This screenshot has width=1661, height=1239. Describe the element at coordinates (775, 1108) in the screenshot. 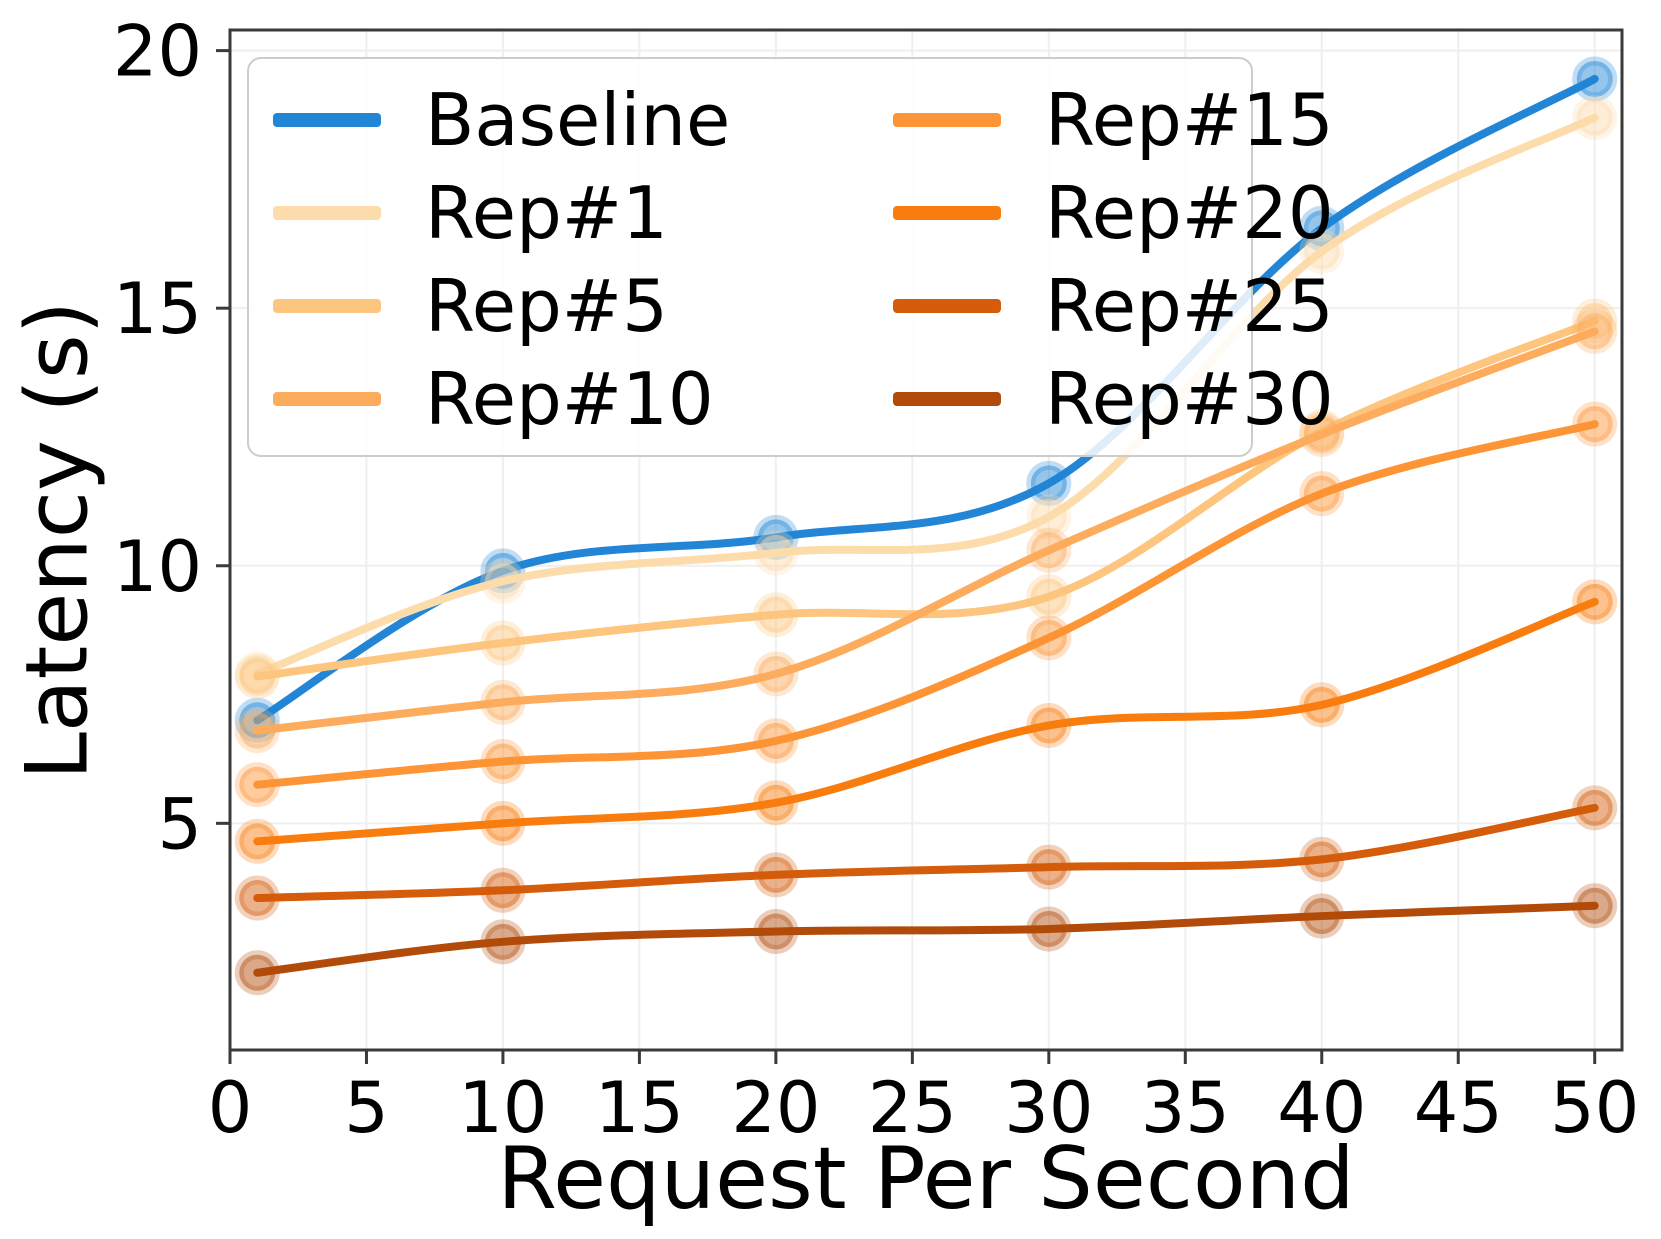

I see `x-tick-label: 20` at that location.